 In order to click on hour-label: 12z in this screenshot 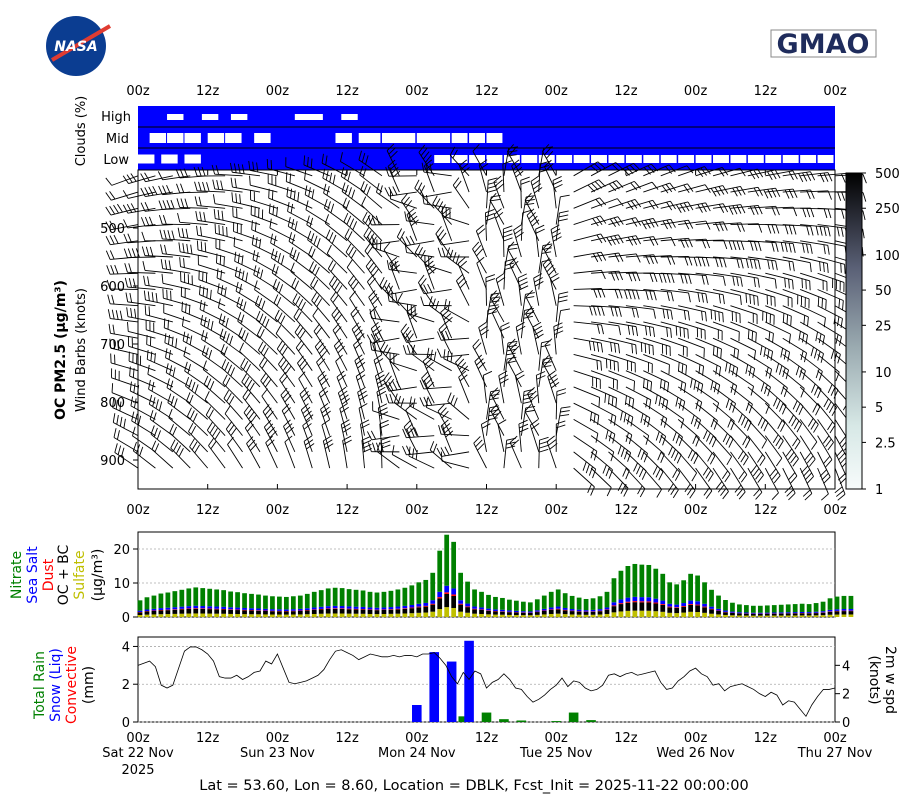, I will do `click(208, 738)`.